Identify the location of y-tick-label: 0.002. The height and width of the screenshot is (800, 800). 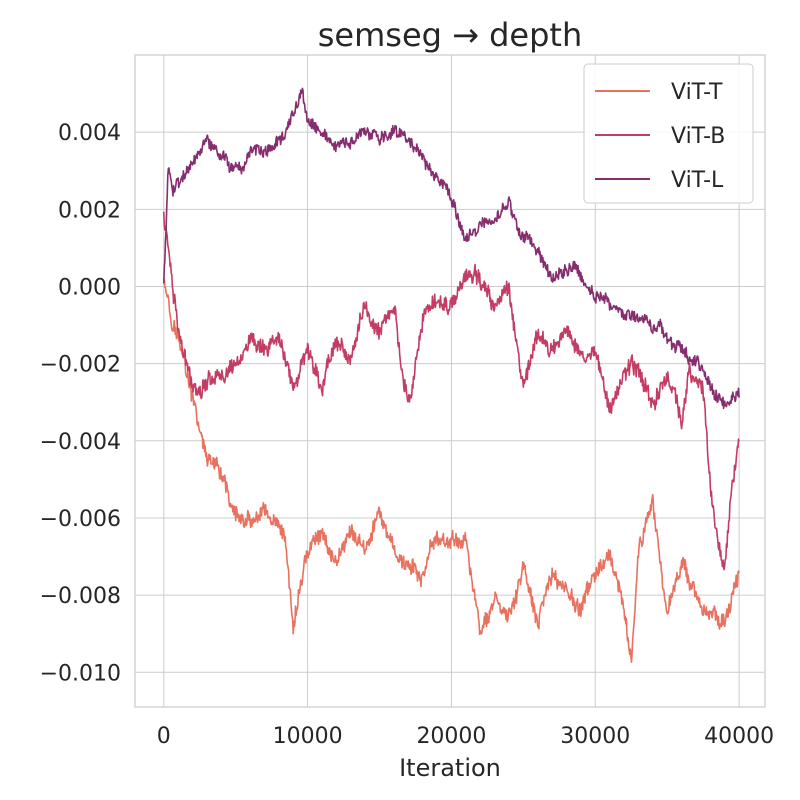
(89, 210).